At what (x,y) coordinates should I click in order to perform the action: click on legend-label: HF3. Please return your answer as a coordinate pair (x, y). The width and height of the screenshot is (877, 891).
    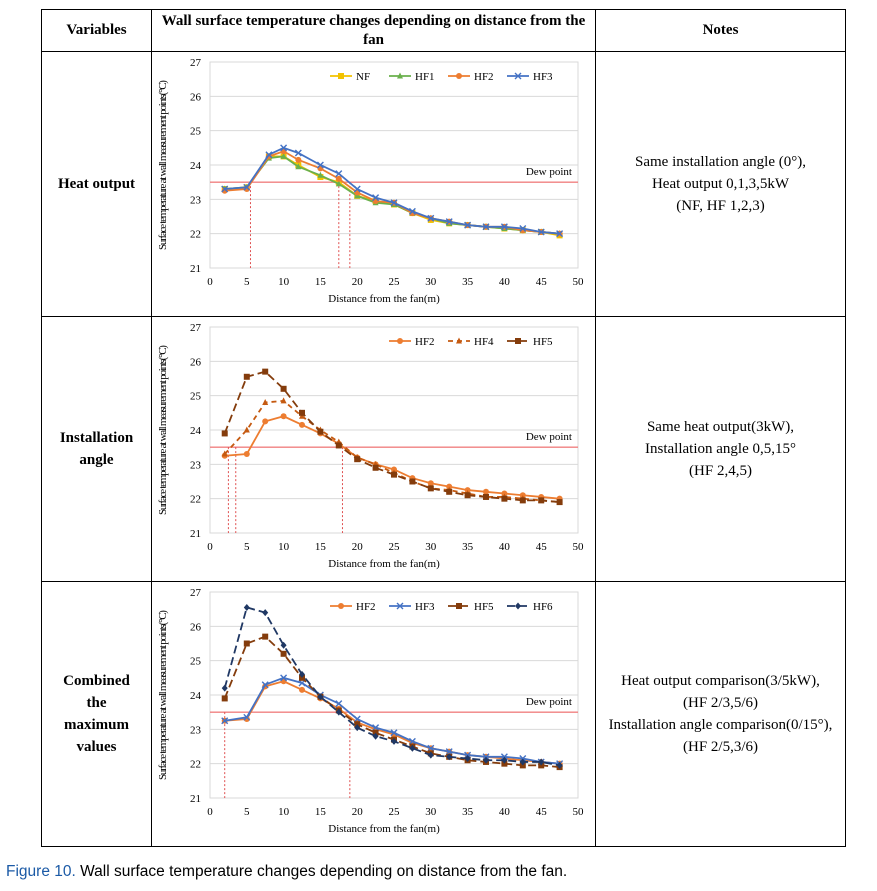
    Looking at the image, I should click on (425, 607).